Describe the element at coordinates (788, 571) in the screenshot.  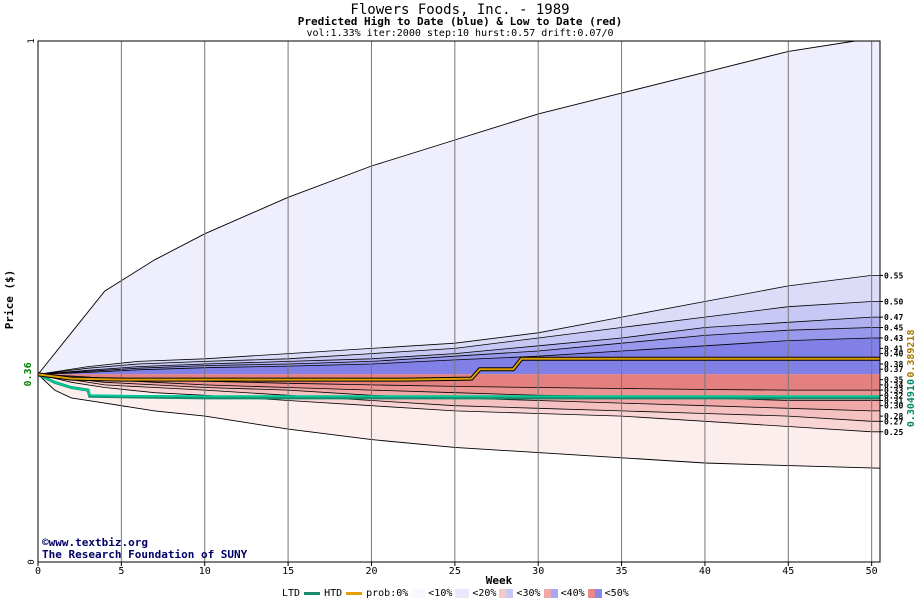
I see `x-tick-label-9: 45` at that location.